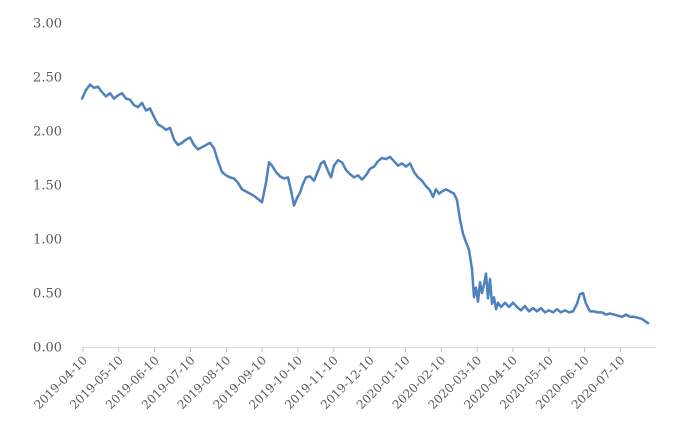 The width and height of the screenshot is (700, 432). Describe the element at coordinates (47, 24) in the screenshot. I see `y-tick-label: 3.00` at that location.